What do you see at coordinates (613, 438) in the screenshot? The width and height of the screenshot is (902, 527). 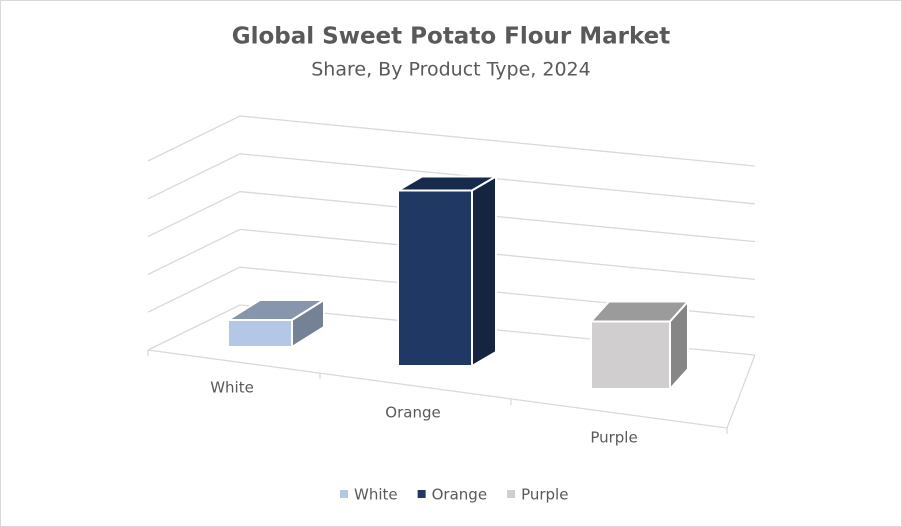 I see `x-tick-label: Purple` at bounding box center [613, 438].